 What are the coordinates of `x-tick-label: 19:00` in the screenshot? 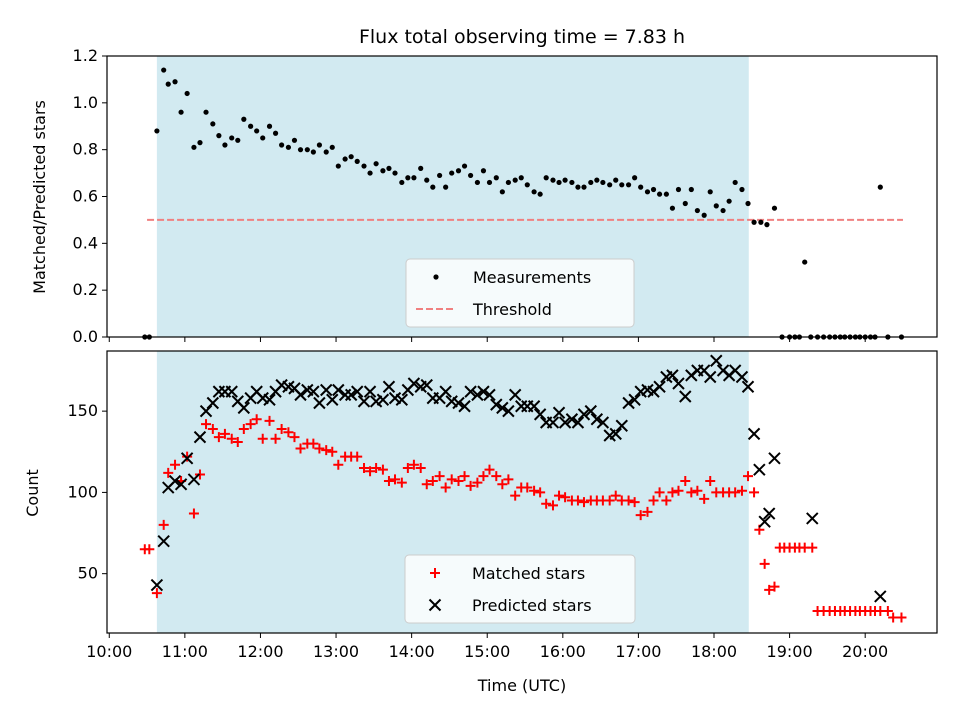 It's located at (790, 651).